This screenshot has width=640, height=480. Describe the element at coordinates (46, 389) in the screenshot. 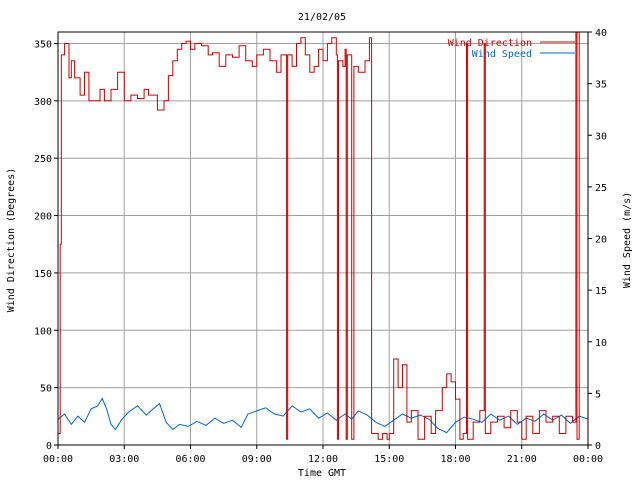

I see `left-tick-label: 50` at that location.